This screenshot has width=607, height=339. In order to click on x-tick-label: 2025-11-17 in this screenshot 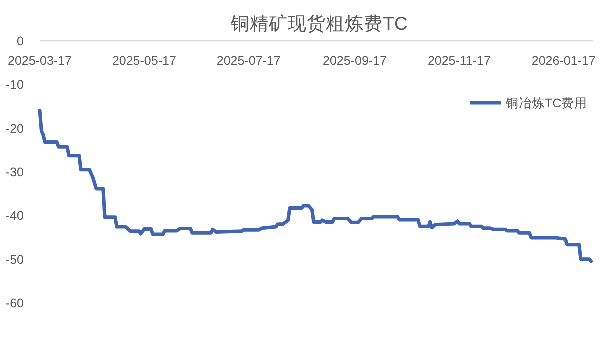, I will do `click(460, 61)`.